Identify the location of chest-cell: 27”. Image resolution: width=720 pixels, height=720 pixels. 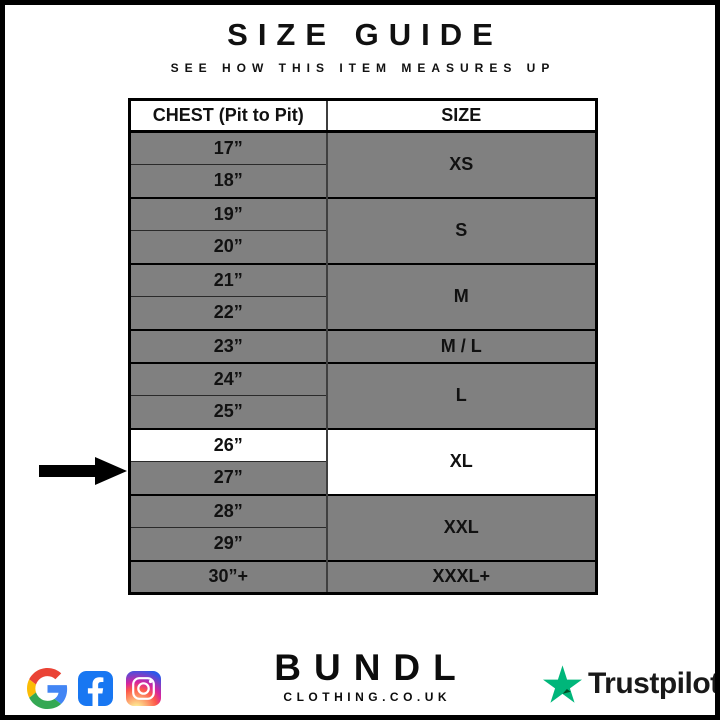
(228, 478).